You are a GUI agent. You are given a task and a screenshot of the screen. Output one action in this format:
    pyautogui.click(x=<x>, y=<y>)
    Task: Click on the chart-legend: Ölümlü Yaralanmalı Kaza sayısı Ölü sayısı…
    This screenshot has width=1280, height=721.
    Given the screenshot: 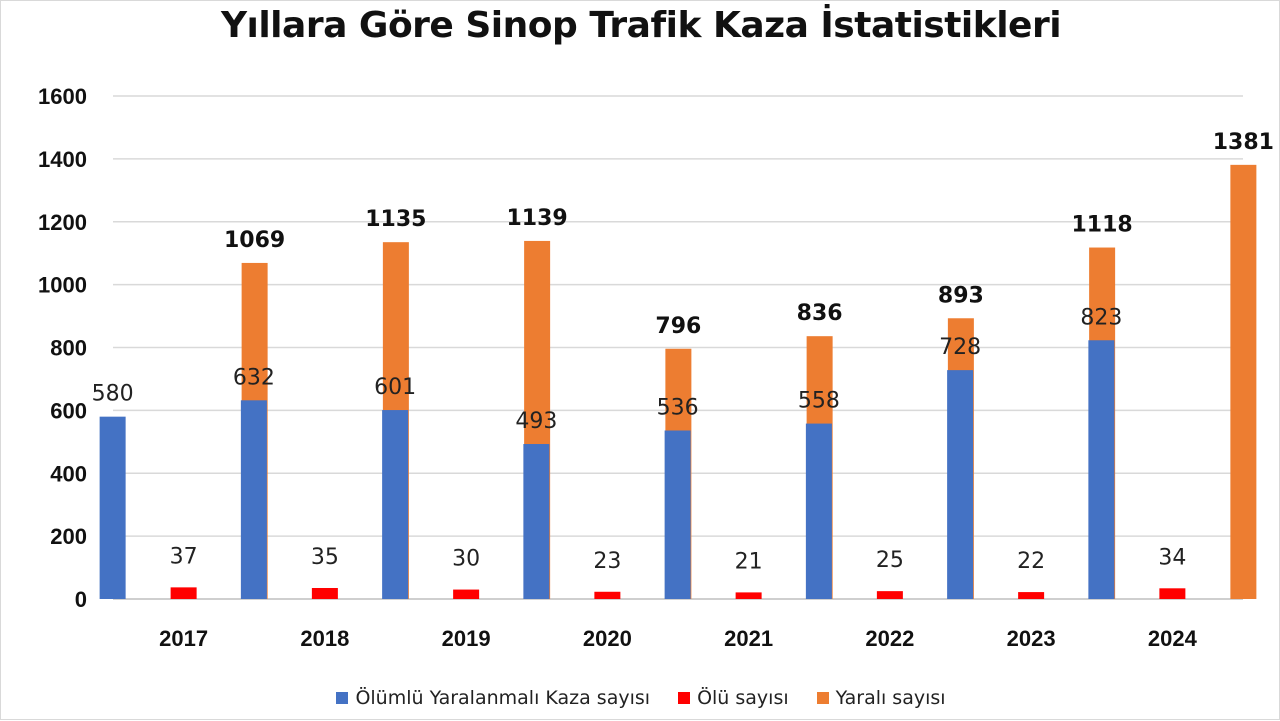 What is the action you would take?
    pyautogui.click(x=640, y=698)
    